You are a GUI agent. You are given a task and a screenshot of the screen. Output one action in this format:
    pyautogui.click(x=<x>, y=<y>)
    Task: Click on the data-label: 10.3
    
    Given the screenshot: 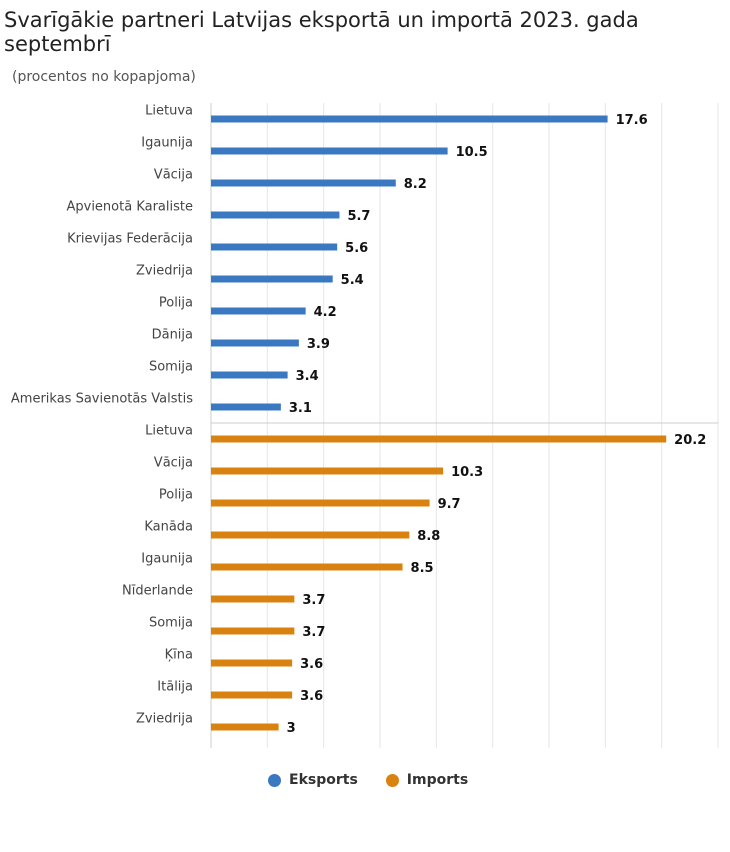 What is the action you would take?
    pyautogui.click(x=467, y=472)
    